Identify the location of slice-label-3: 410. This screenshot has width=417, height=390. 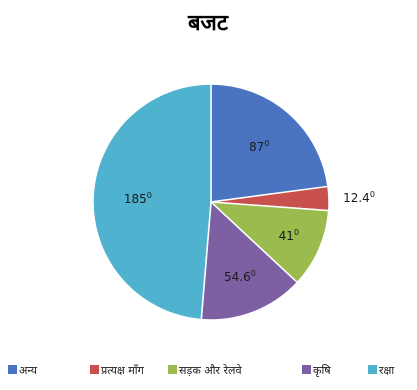
(289, 235).